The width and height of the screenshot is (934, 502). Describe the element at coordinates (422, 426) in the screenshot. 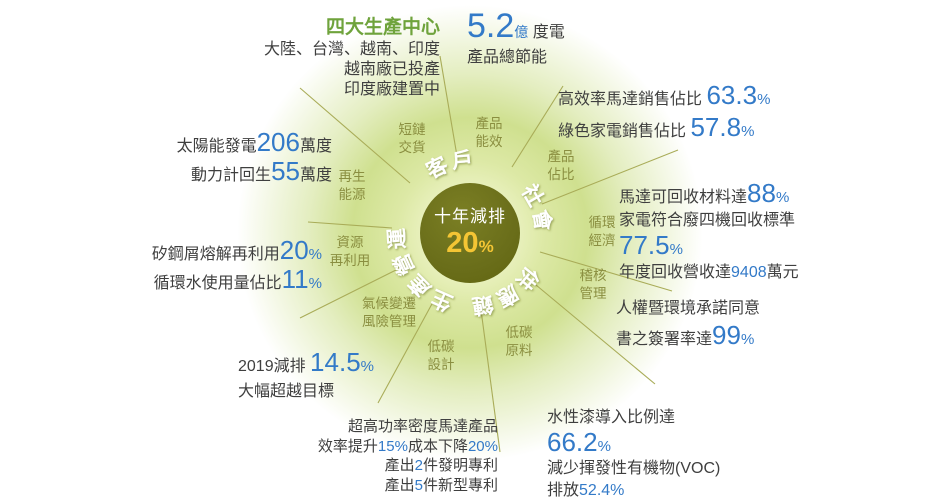

I see `motor-rd-line: 超高功率密度馬達產品` at that location.